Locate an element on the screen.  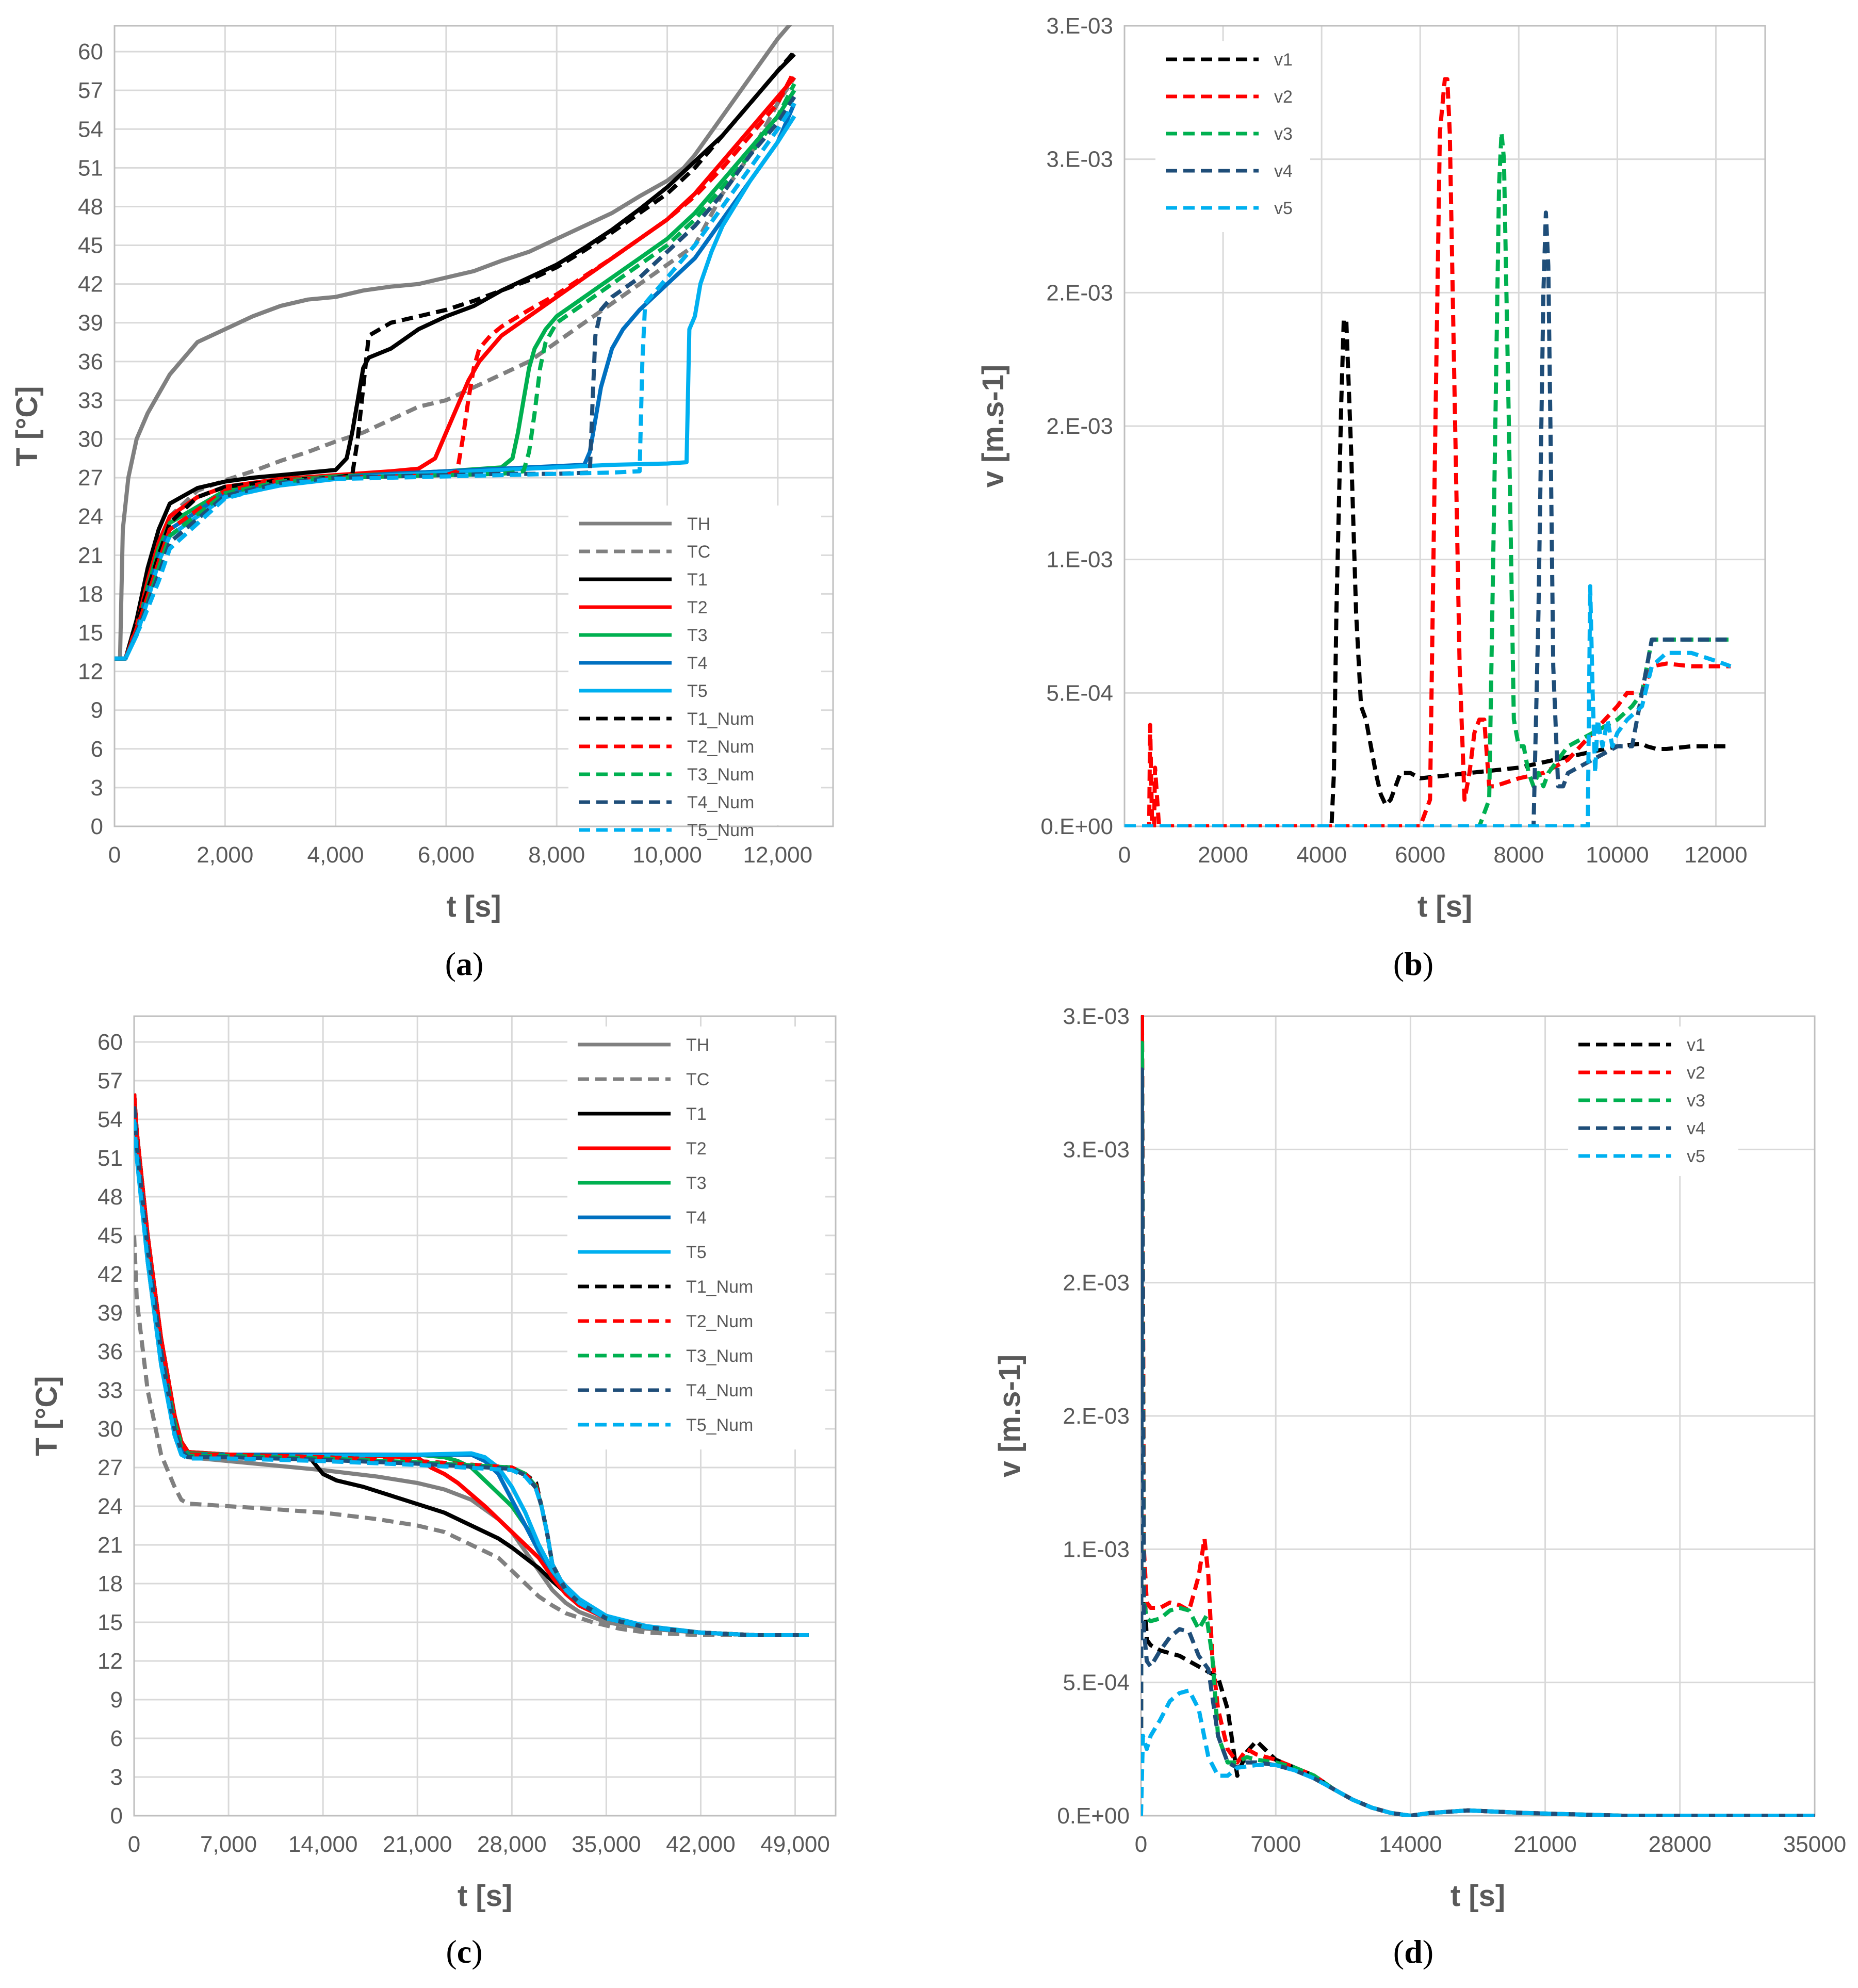
x-tick-label: 8,000 is located at coordinates (556, 855).